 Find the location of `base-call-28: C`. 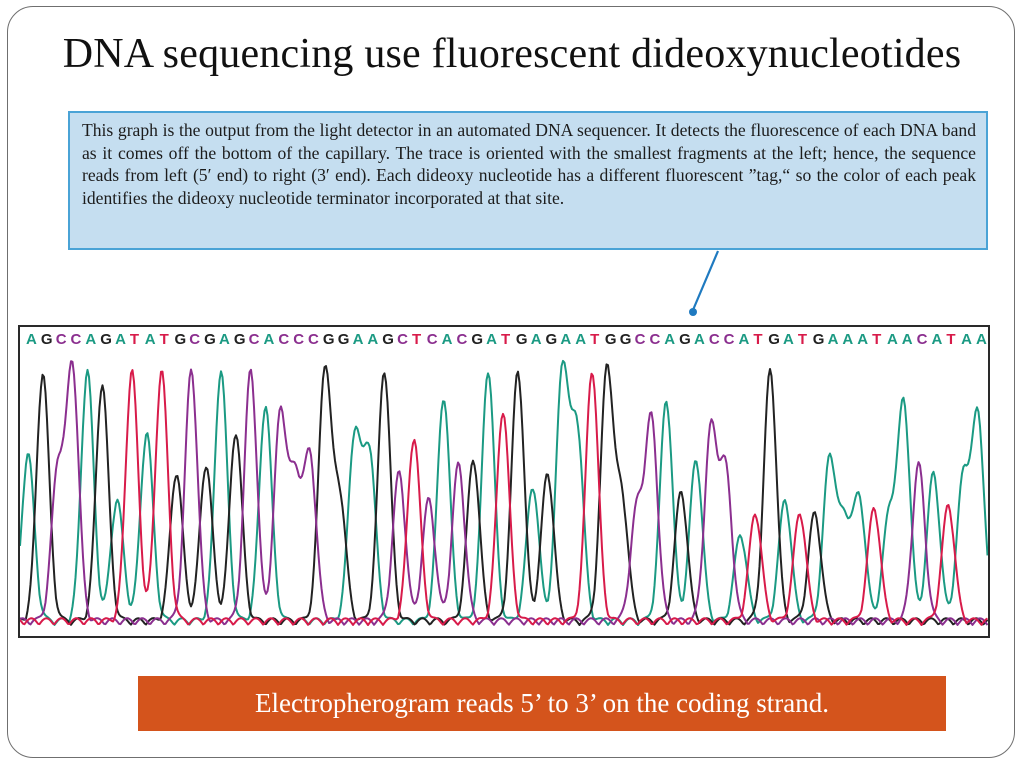

base-call-28: C is located at coordinates (432, 339).